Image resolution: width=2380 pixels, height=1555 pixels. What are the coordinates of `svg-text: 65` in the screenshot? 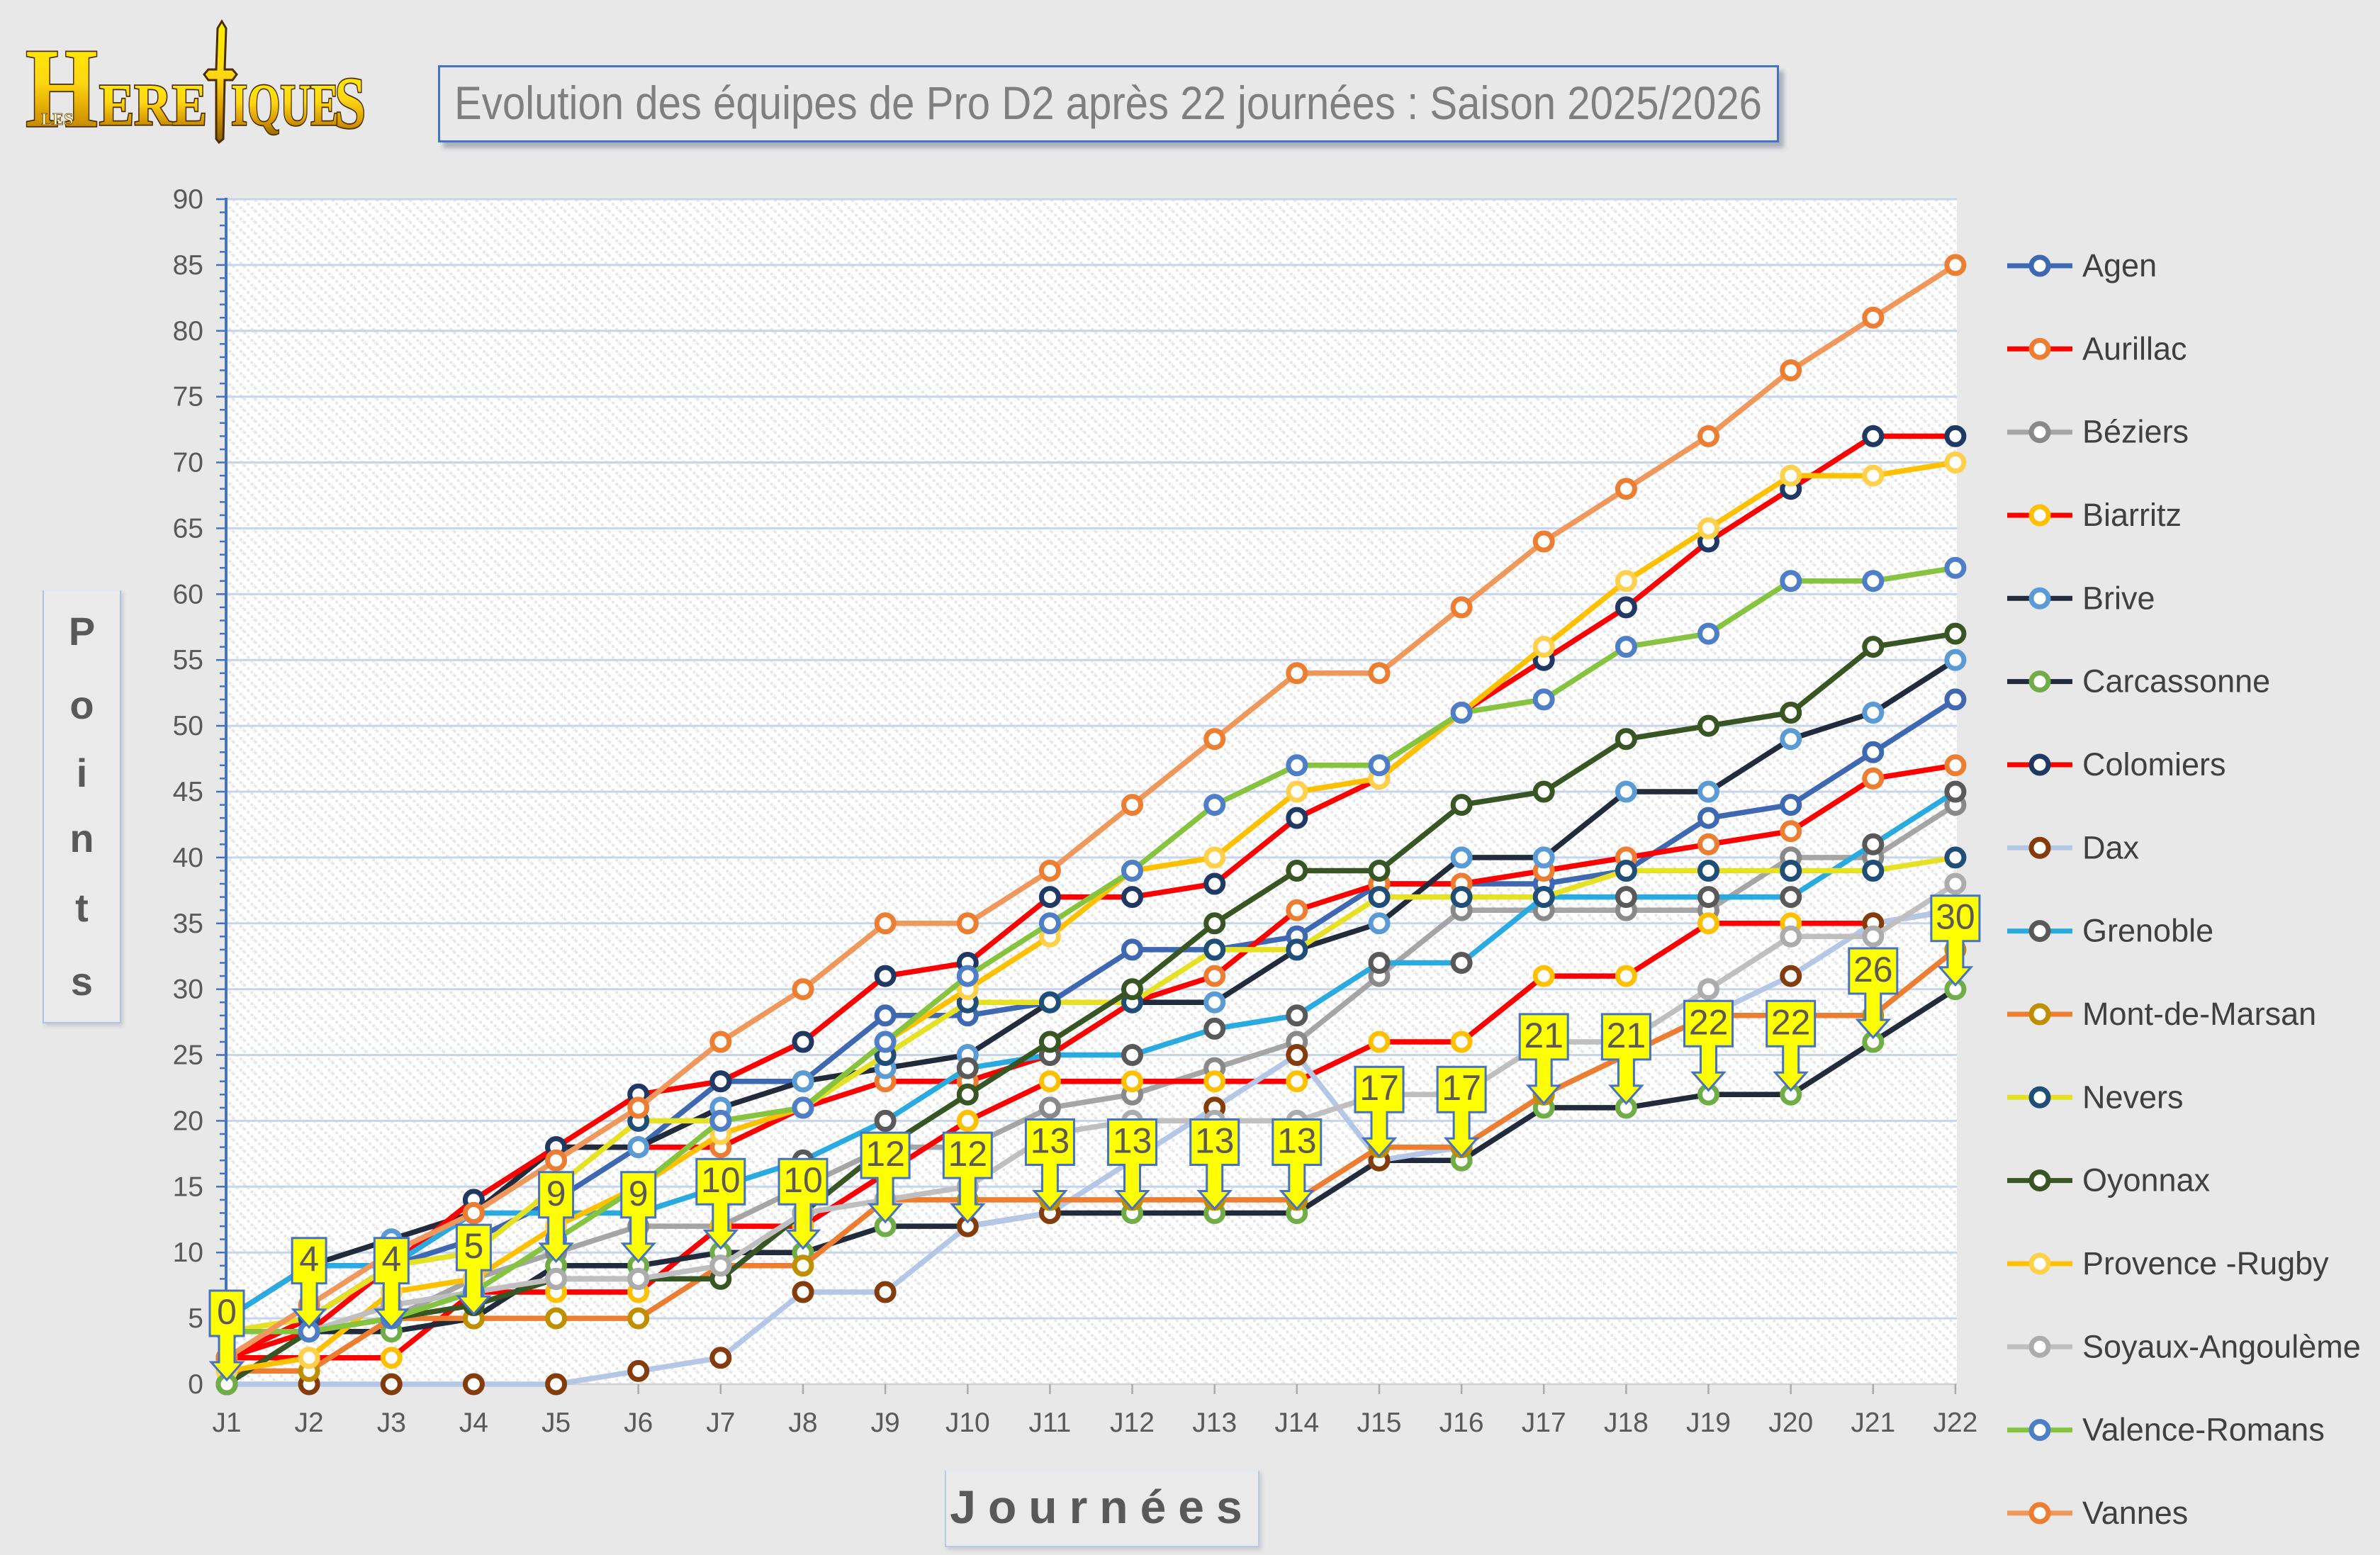 It's located at (188, 528).